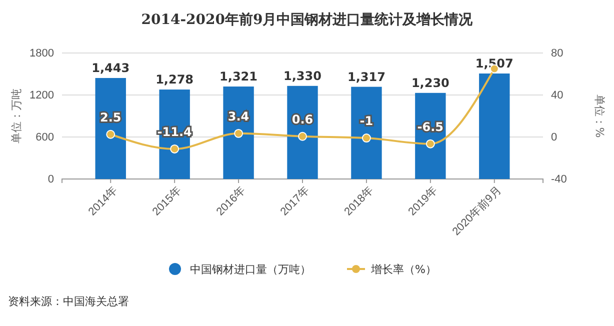 The width and height of the screenshot is (614, 326). What do you see at coordinates (557, 54) in the screenshot?
I see `y2-tick-label: 80` at bounding box center [557, 54].